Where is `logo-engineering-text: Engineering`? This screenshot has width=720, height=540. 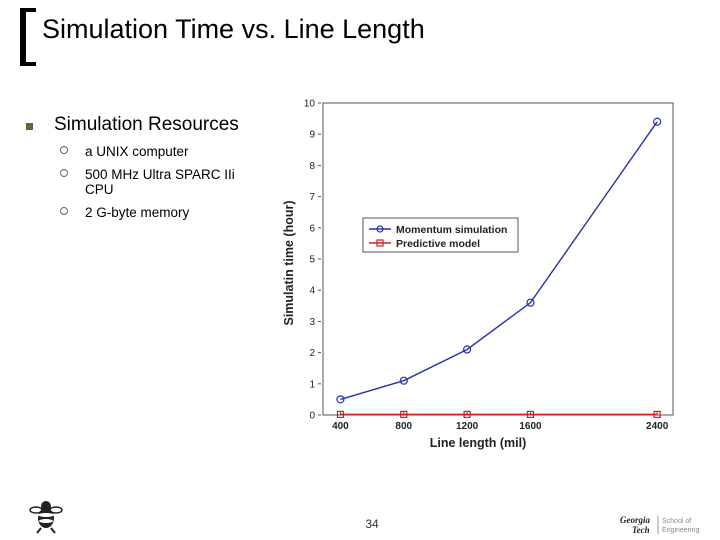 logo-engineering-text: Engineering is located at coordinates (680, 530).